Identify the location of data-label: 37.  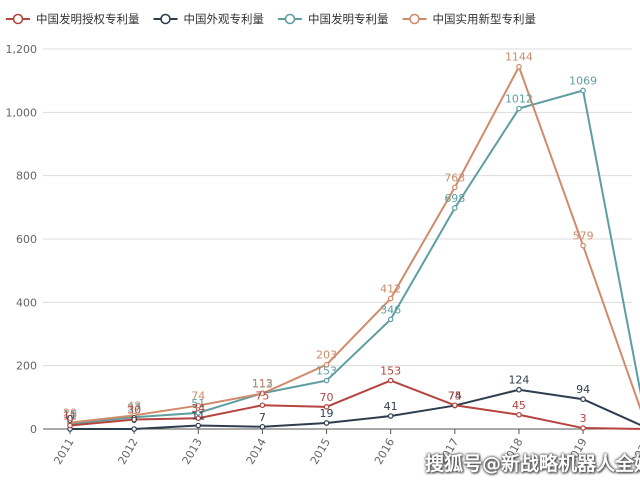
(134, 407).